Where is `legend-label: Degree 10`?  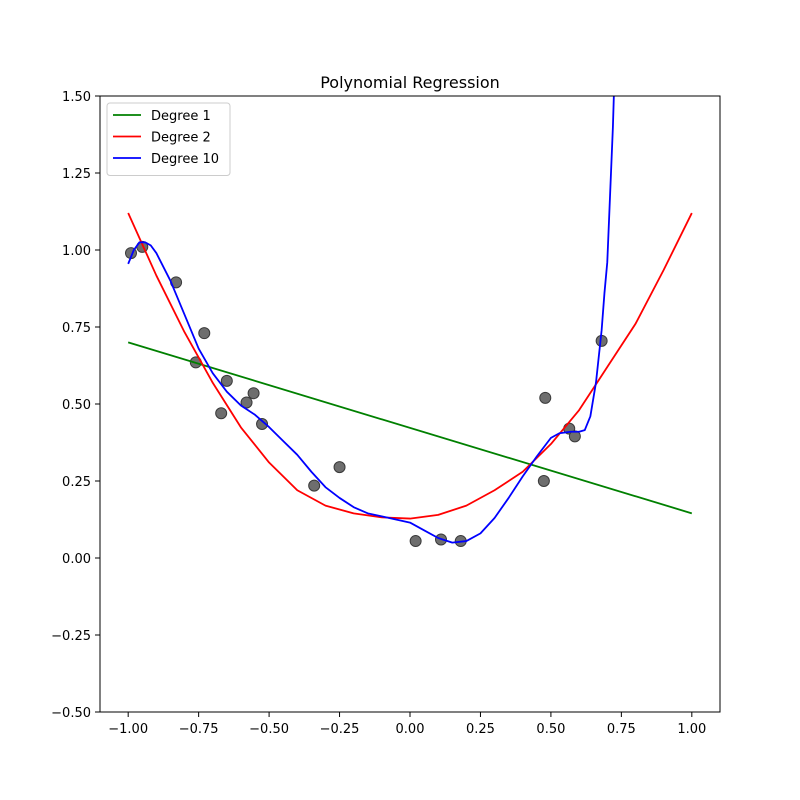
legend-label: Degree 10 is located at coordinates (185, 159).